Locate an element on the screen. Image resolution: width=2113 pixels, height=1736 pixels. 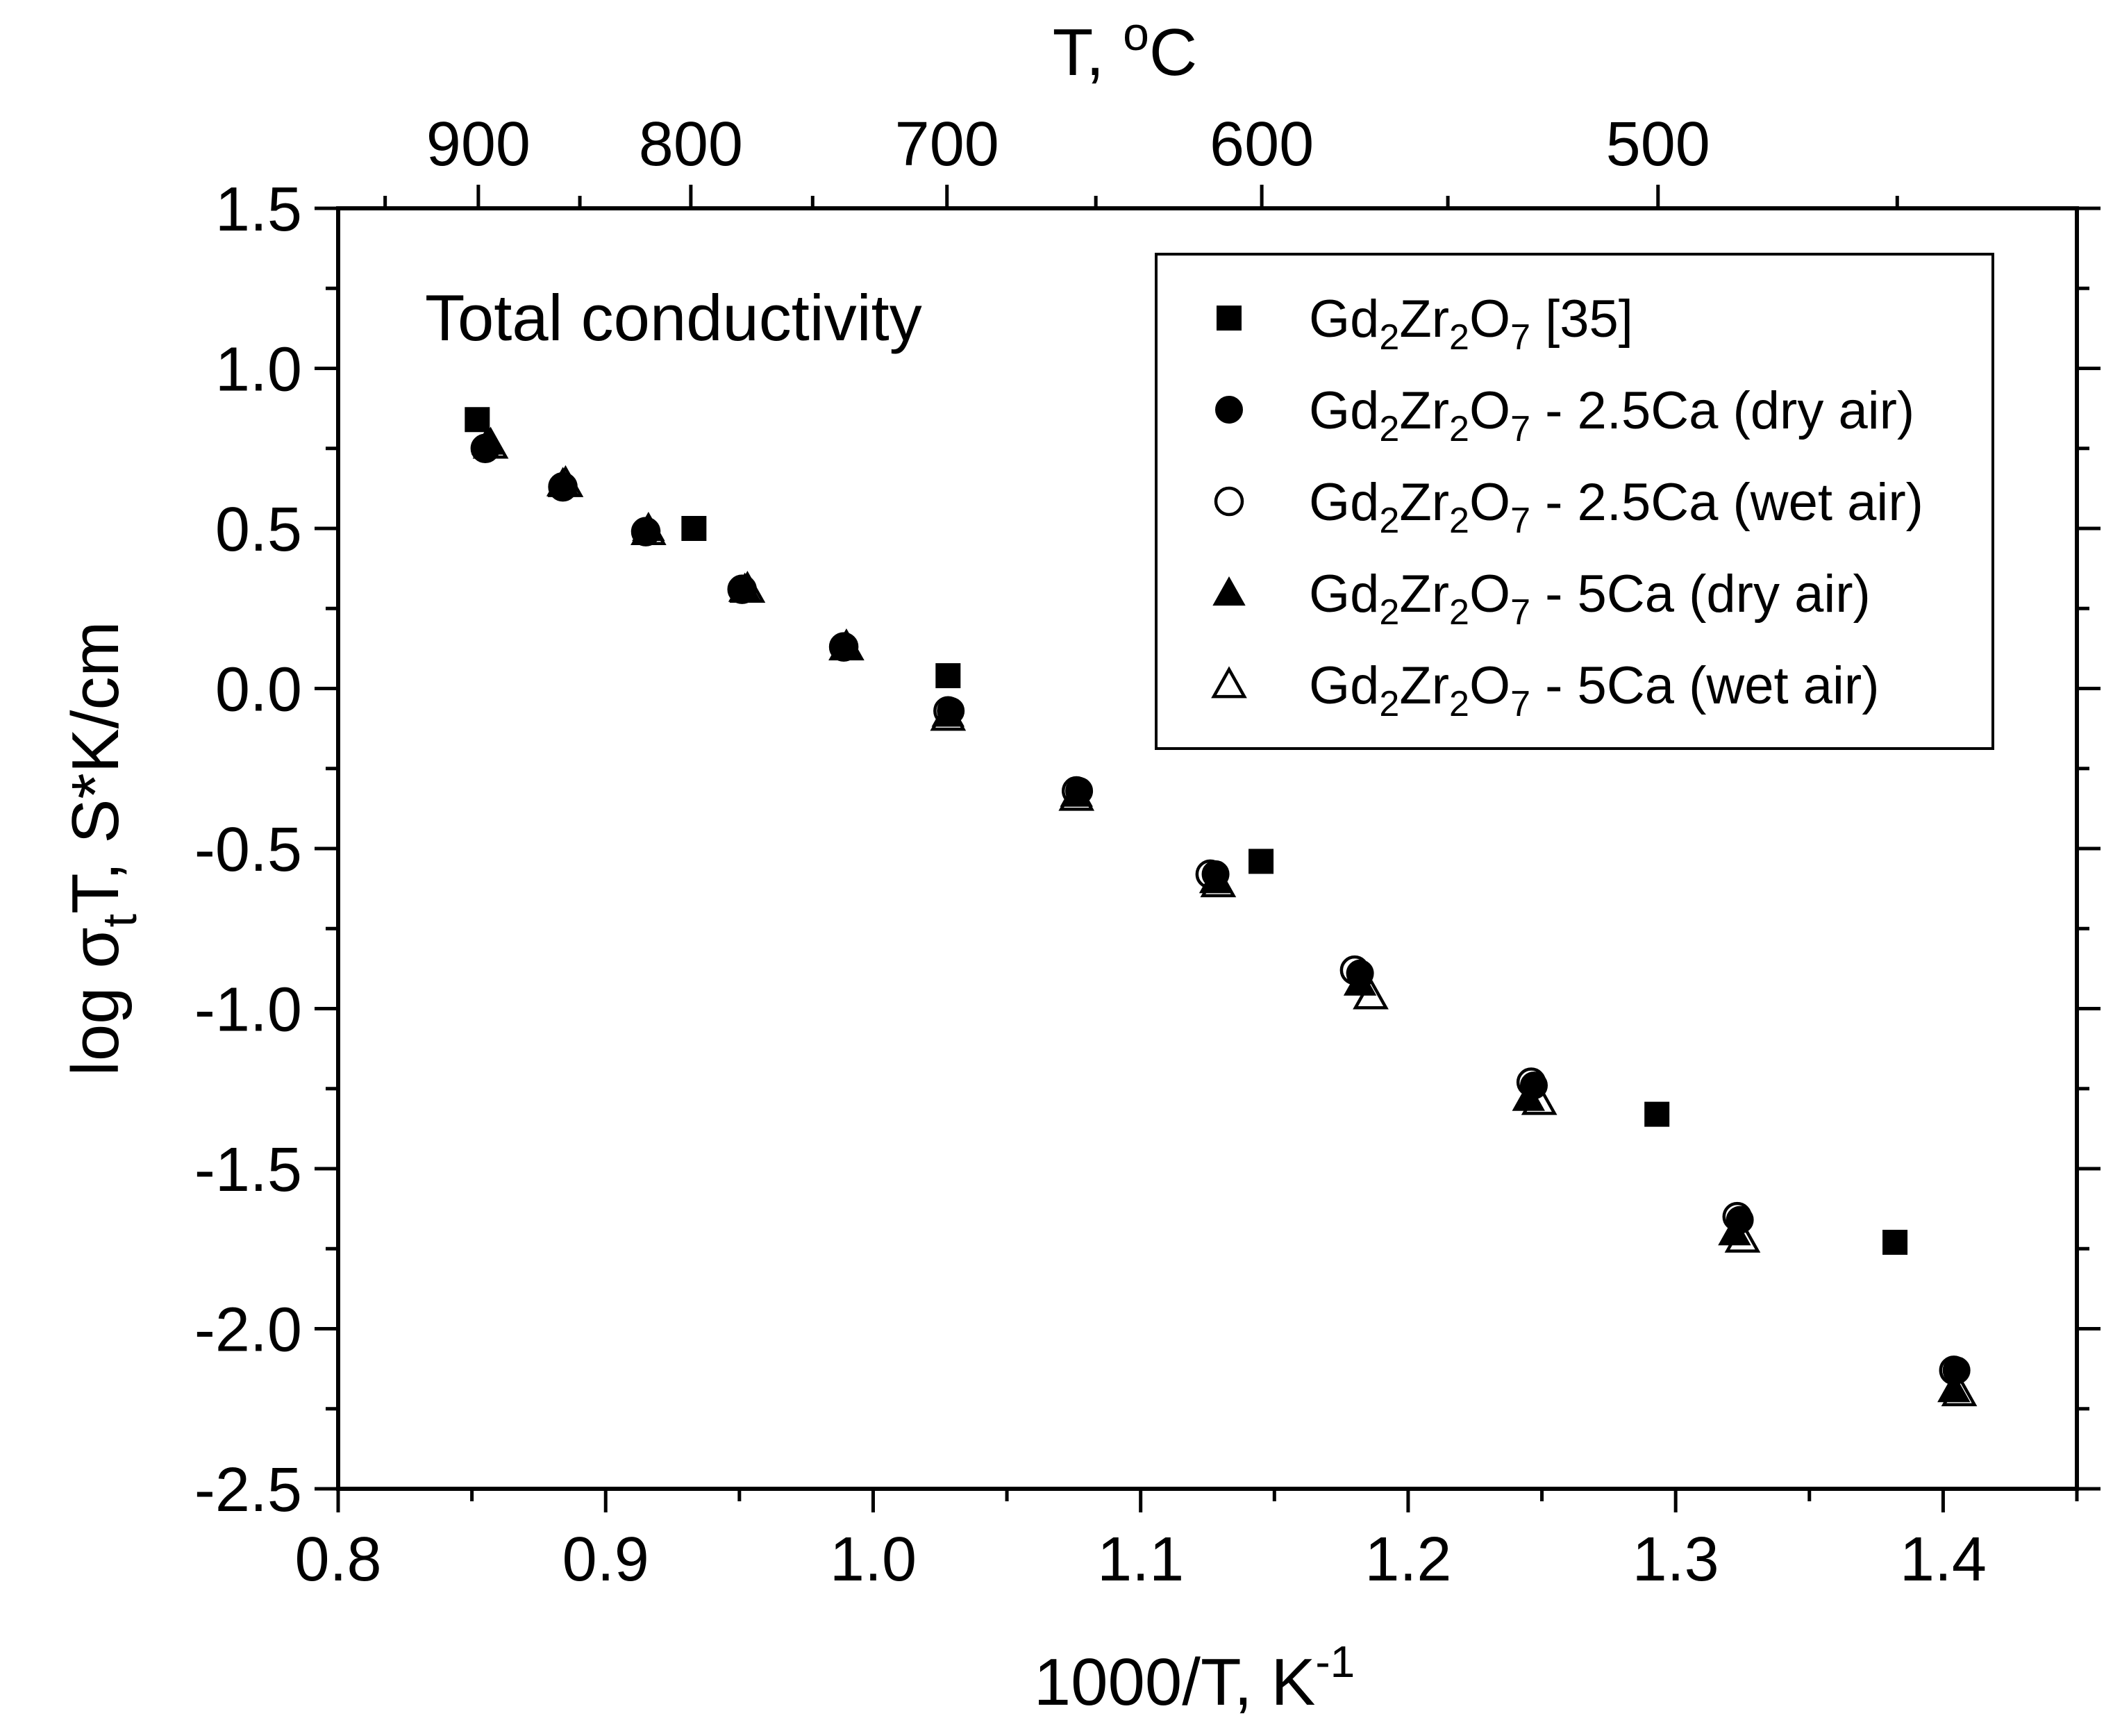
y-tick-label: -1.5 is located at coordinates (248, 1170).